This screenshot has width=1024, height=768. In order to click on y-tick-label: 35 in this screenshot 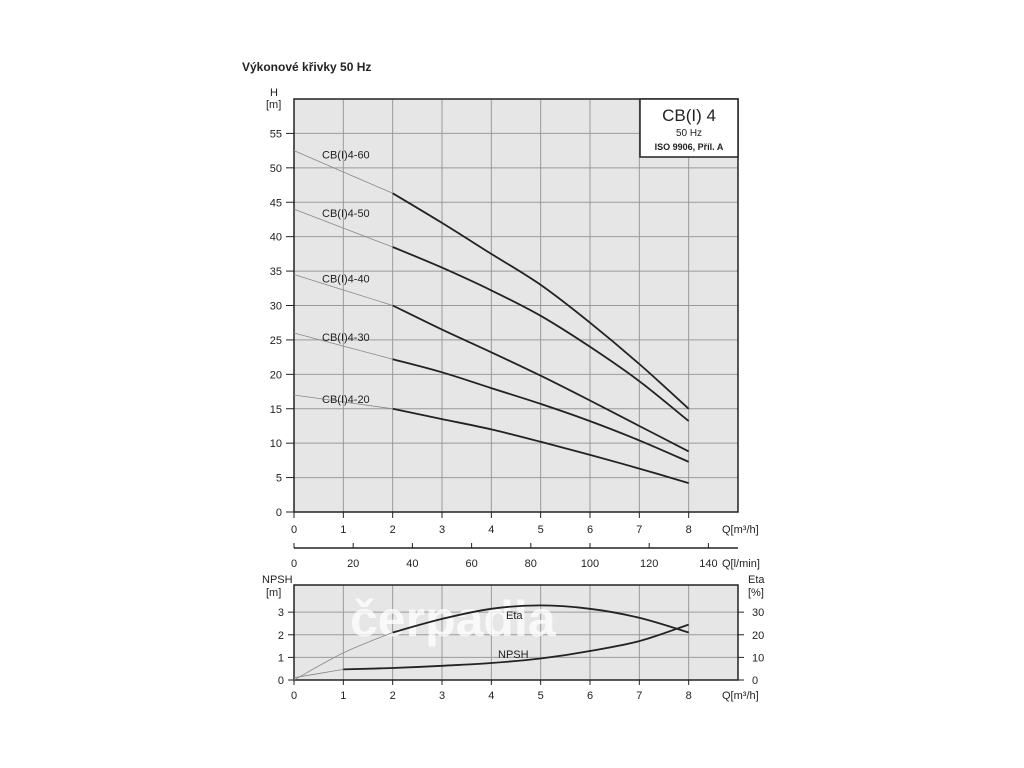, I will do `click(276, 272)`.